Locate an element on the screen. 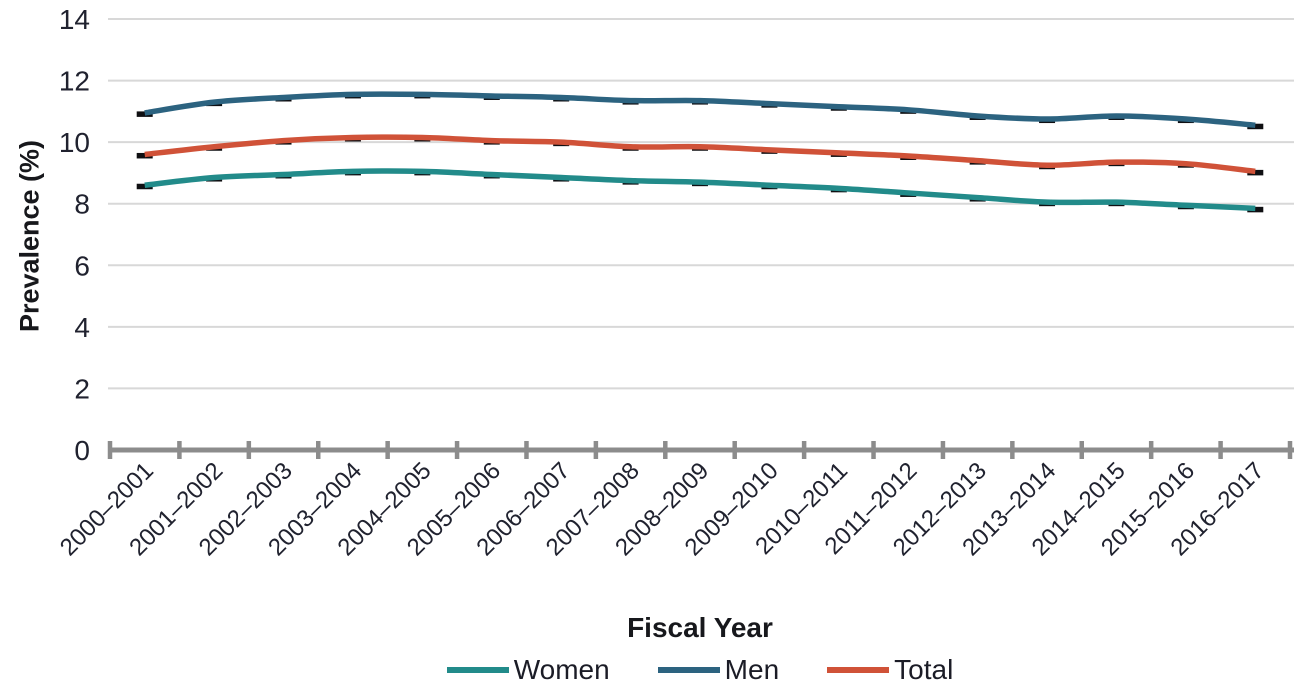 The width and height of the screenshot is (1307, 694). x-axis-title: Fiscal Year is located at coordinates (700, 627).